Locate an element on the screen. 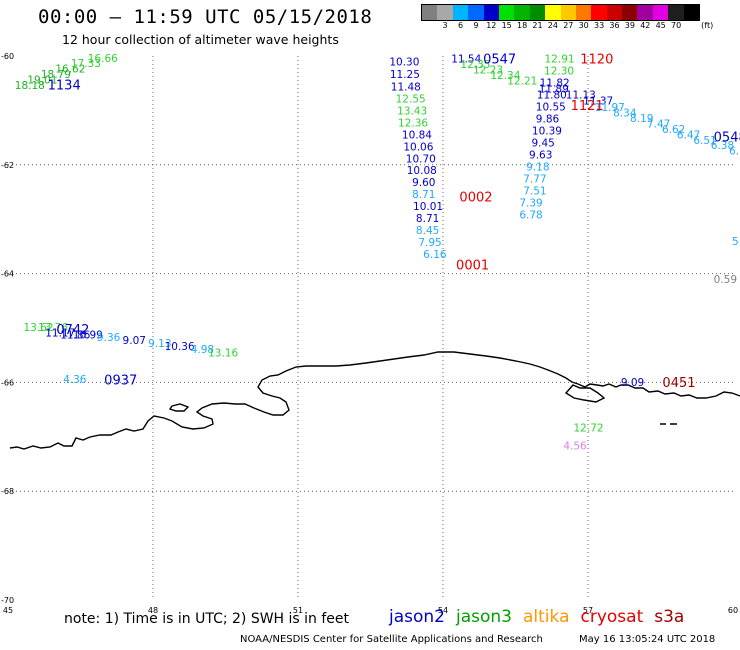 This screenshot has width=740, height=650. swh-label: 12.36 is located at coordinates (413, 123).